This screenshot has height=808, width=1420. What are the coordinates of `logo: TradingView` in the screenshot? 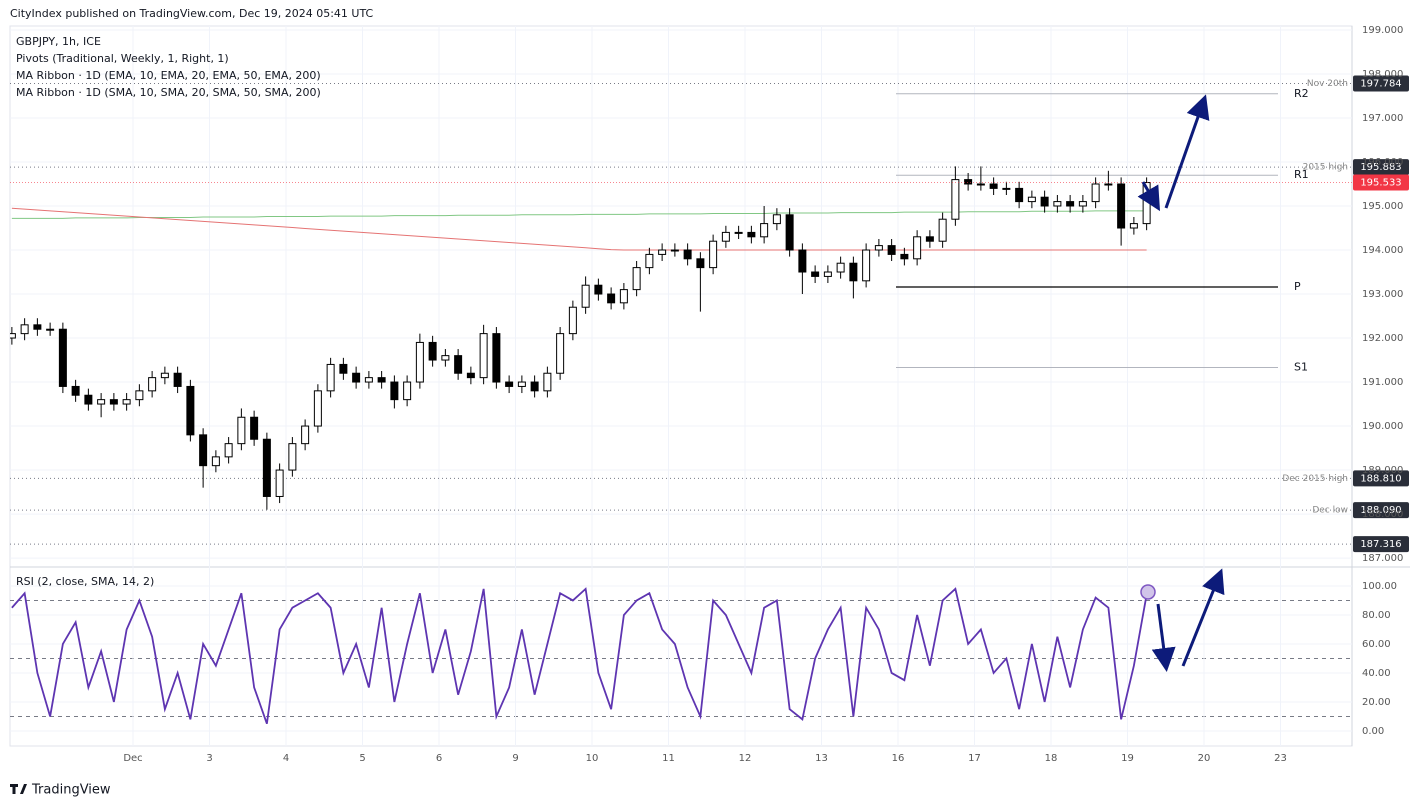 It's located at (60, 790).